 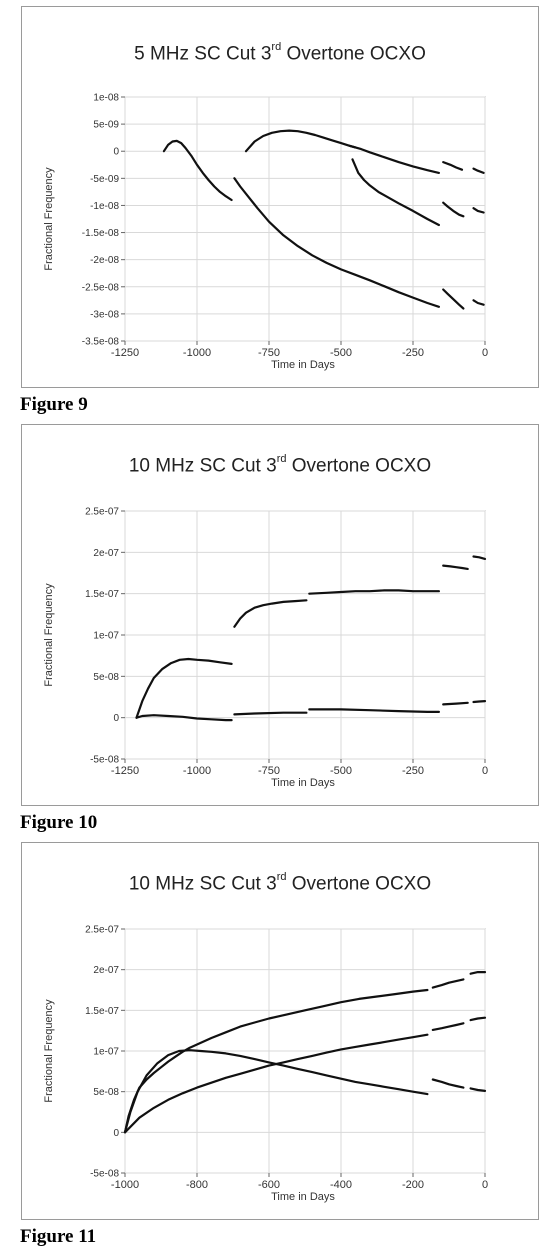 I want to click on x-tick-label: -400, so click(x=341, y=1185).